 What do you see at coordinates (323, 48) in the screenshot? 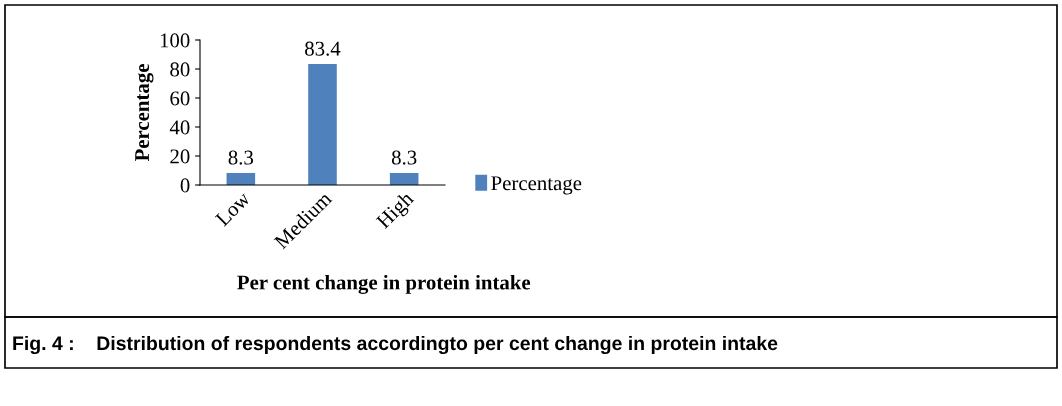
I see `data-label: 83.4` at bounding box center [323, 48].